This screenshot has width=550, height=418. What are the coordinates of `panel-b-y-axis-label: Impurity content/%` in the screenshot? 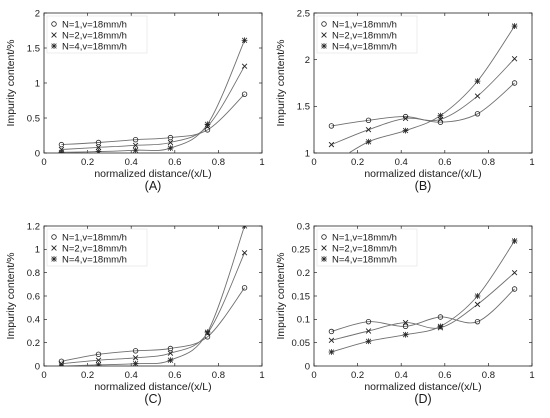 It's located at (281, 83).